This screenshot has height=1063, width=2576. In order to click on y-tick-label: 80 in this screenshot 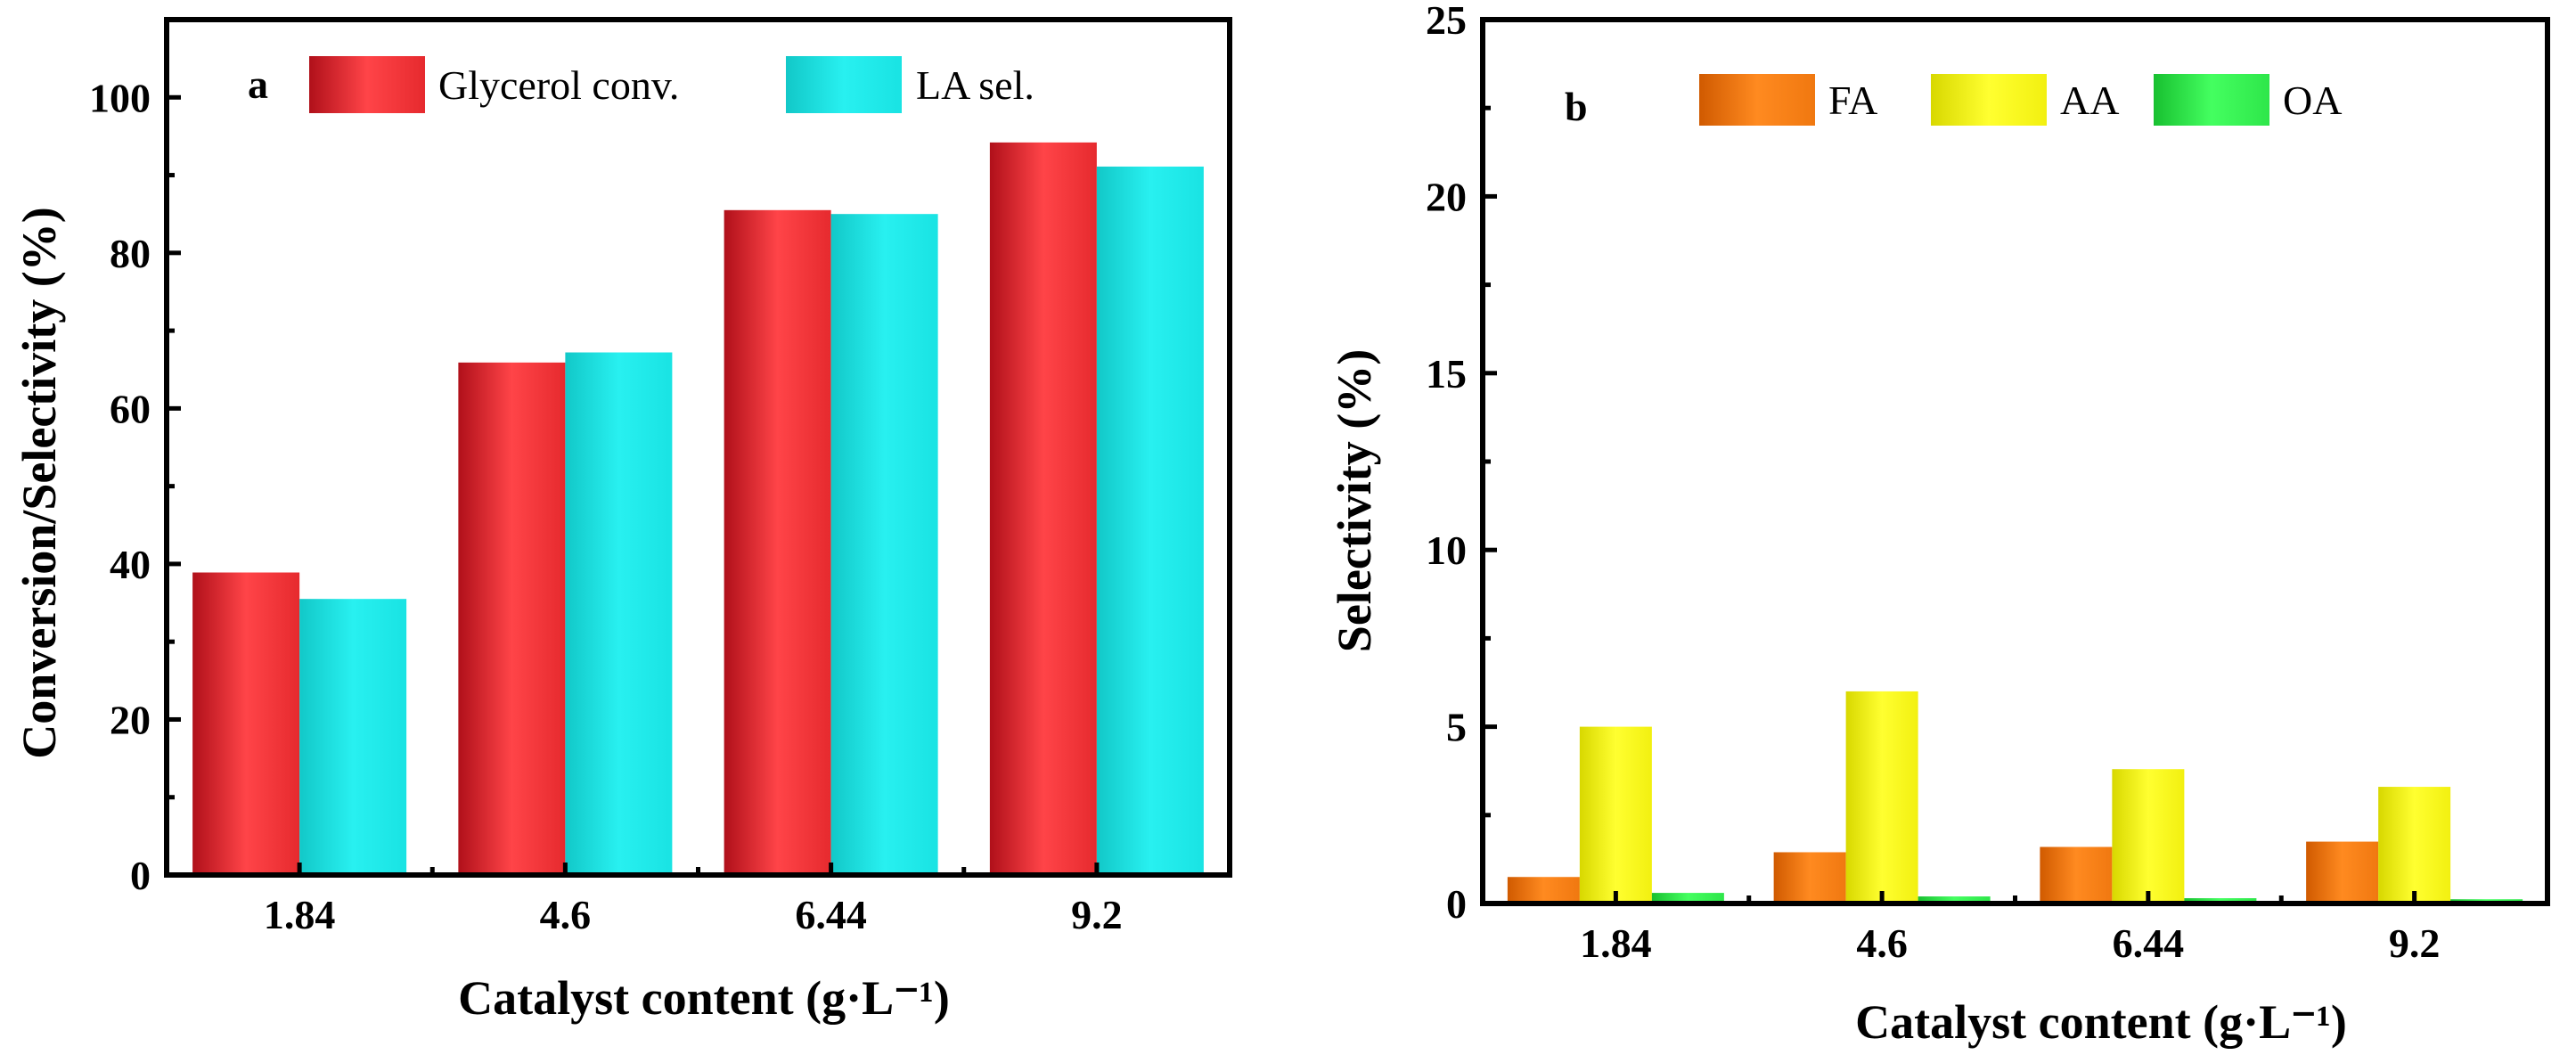, I will do `click(130, 253)`.